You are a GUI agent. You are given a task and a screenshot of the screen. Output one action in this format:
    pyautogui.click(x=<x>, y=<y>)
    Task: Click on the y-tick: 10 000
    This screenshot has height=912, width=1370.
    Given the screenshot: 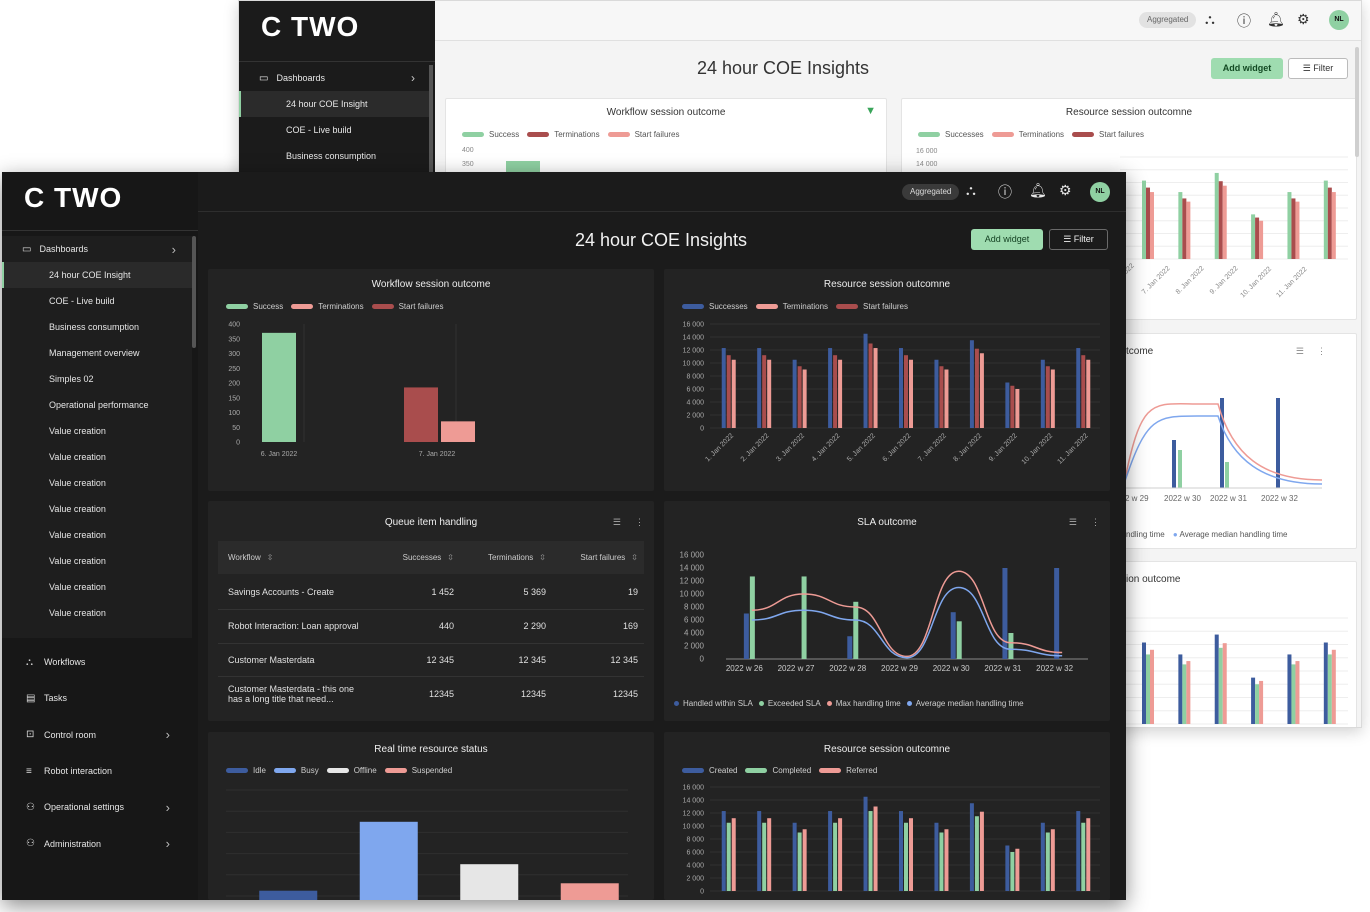 What is the action you would take?
    pyautogui.click(x=694, y=827)
    